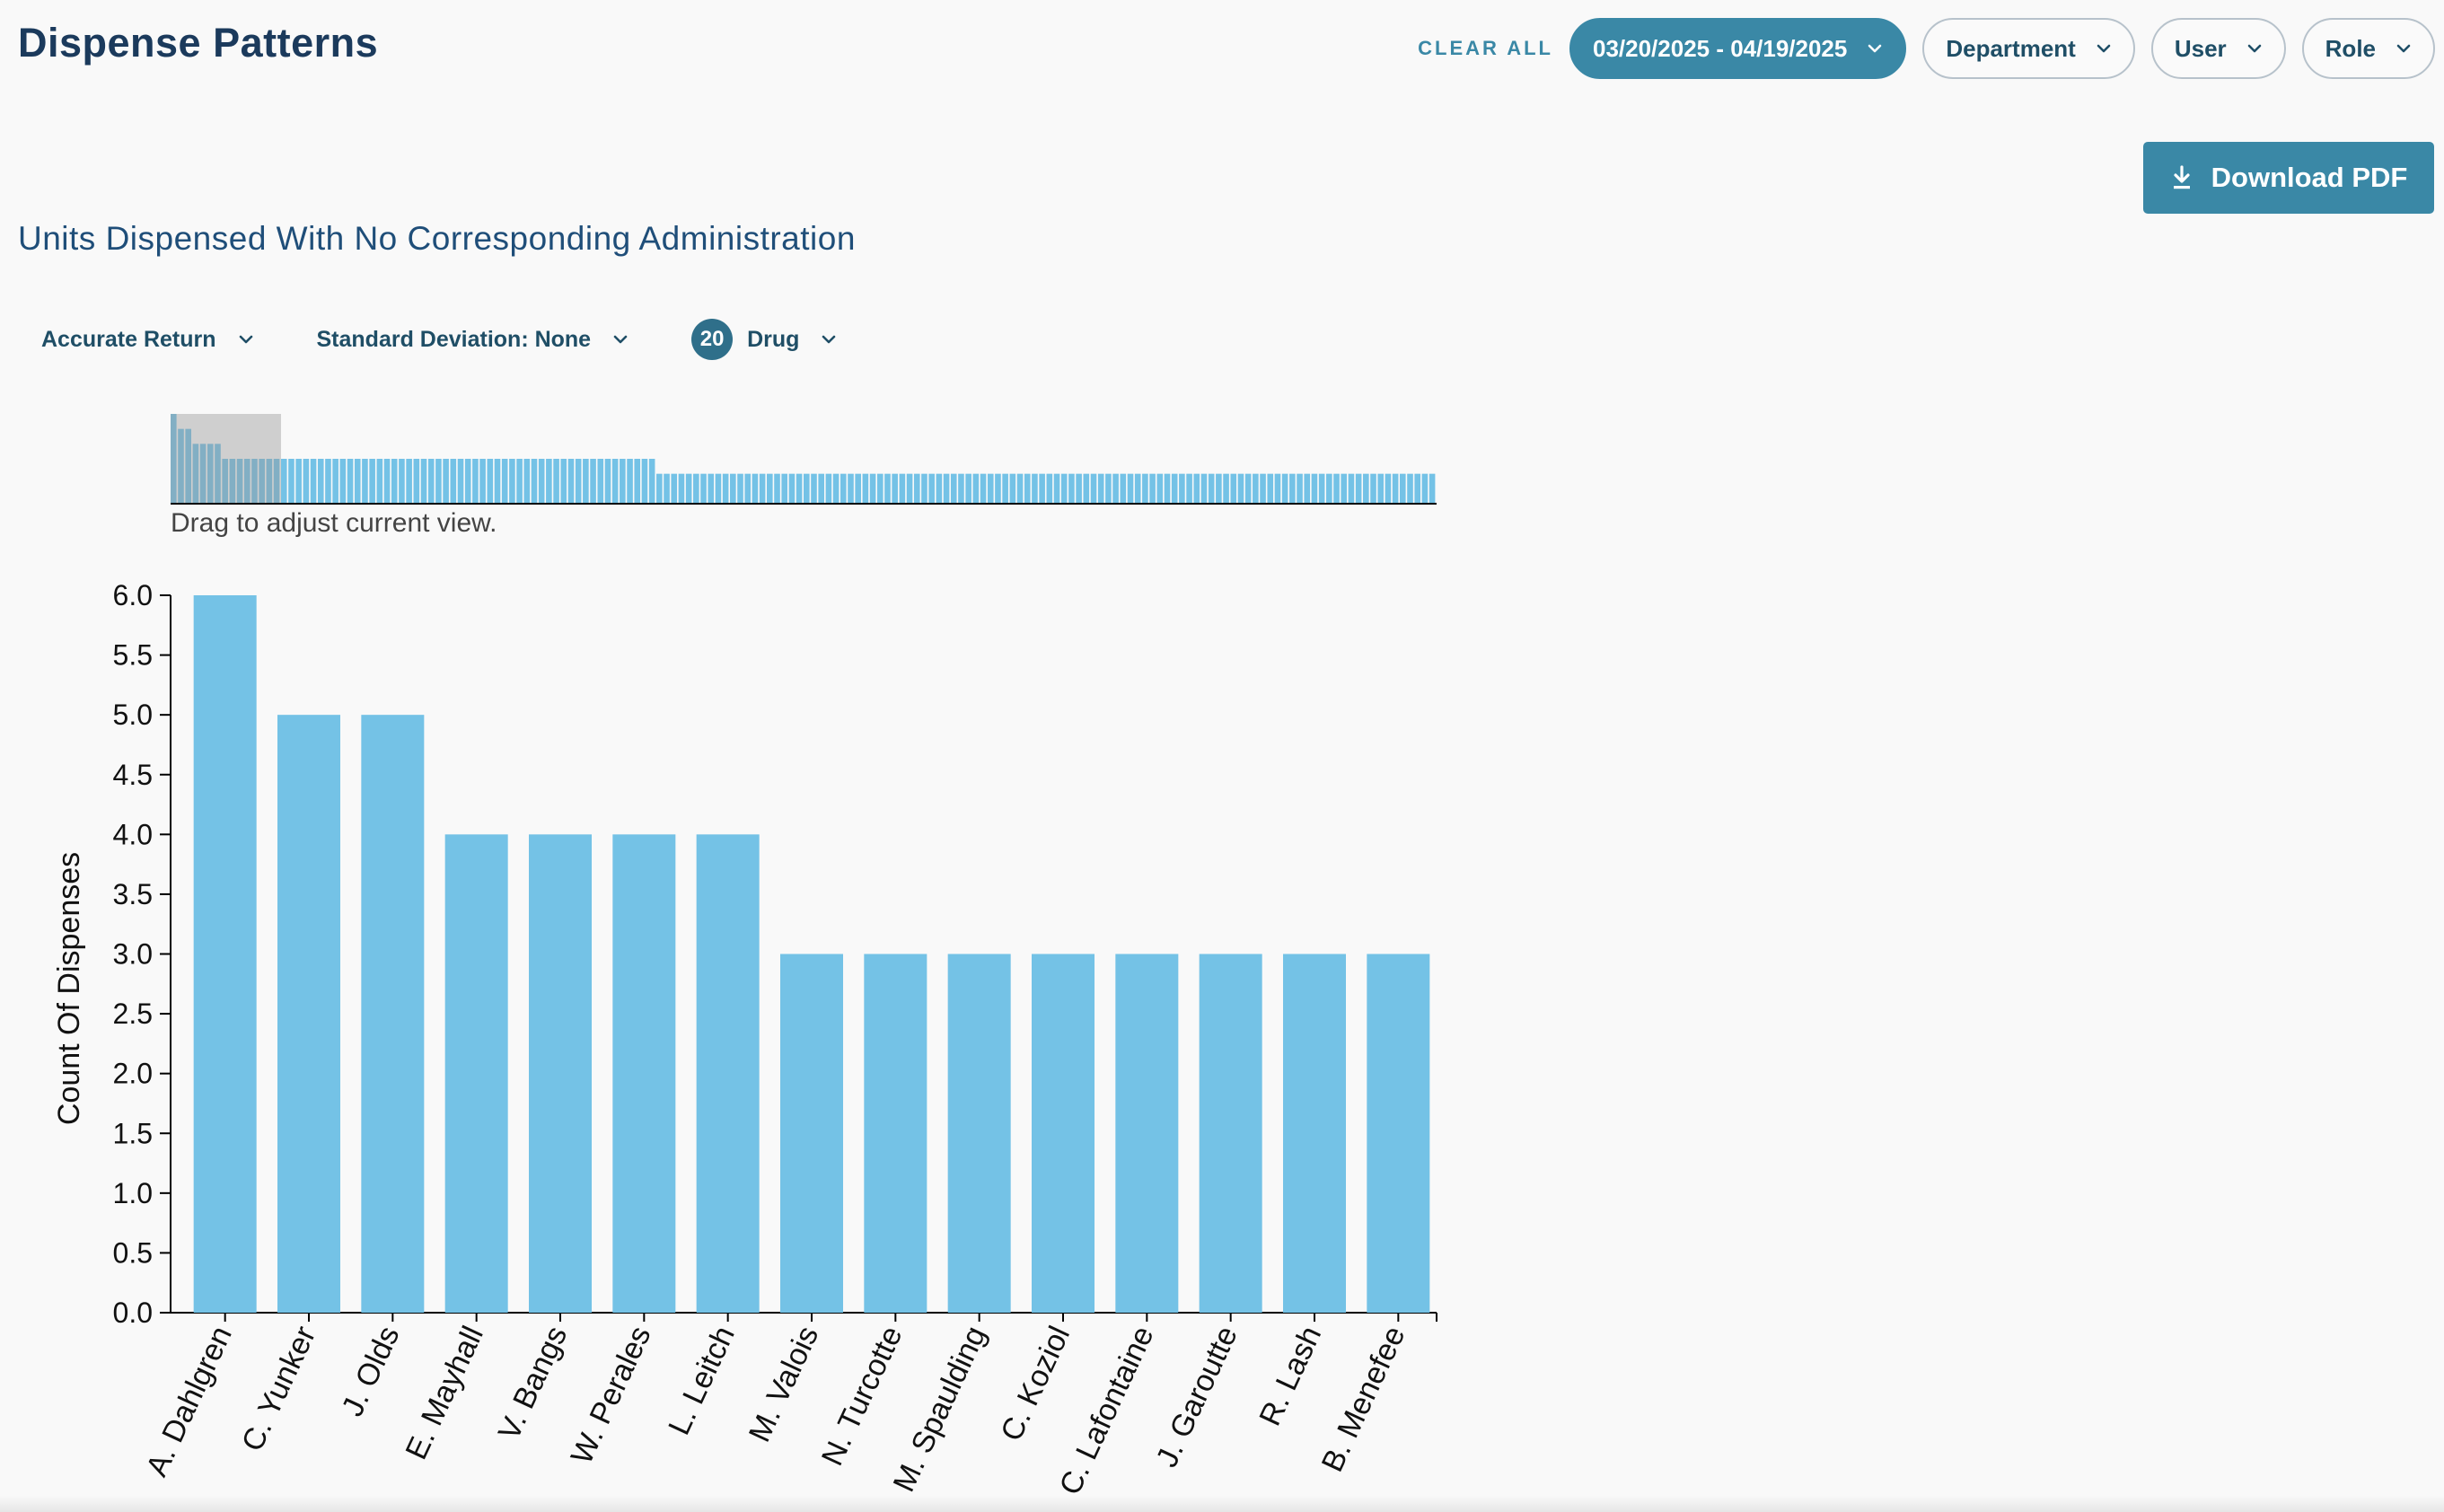 This screenshot has height=1512, width=2444. I want to click on y-tick-label: 2.0, so click(133, 1074).